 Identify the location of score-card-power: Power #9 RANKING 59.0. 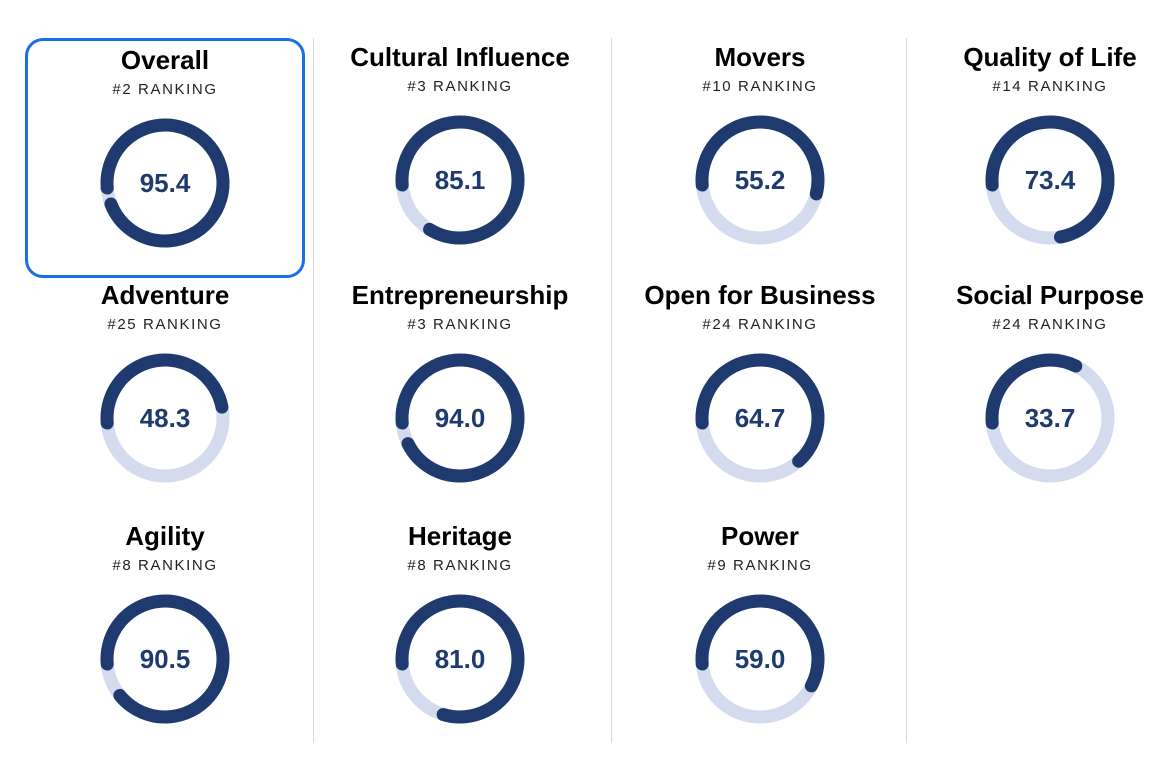
(760, 637).